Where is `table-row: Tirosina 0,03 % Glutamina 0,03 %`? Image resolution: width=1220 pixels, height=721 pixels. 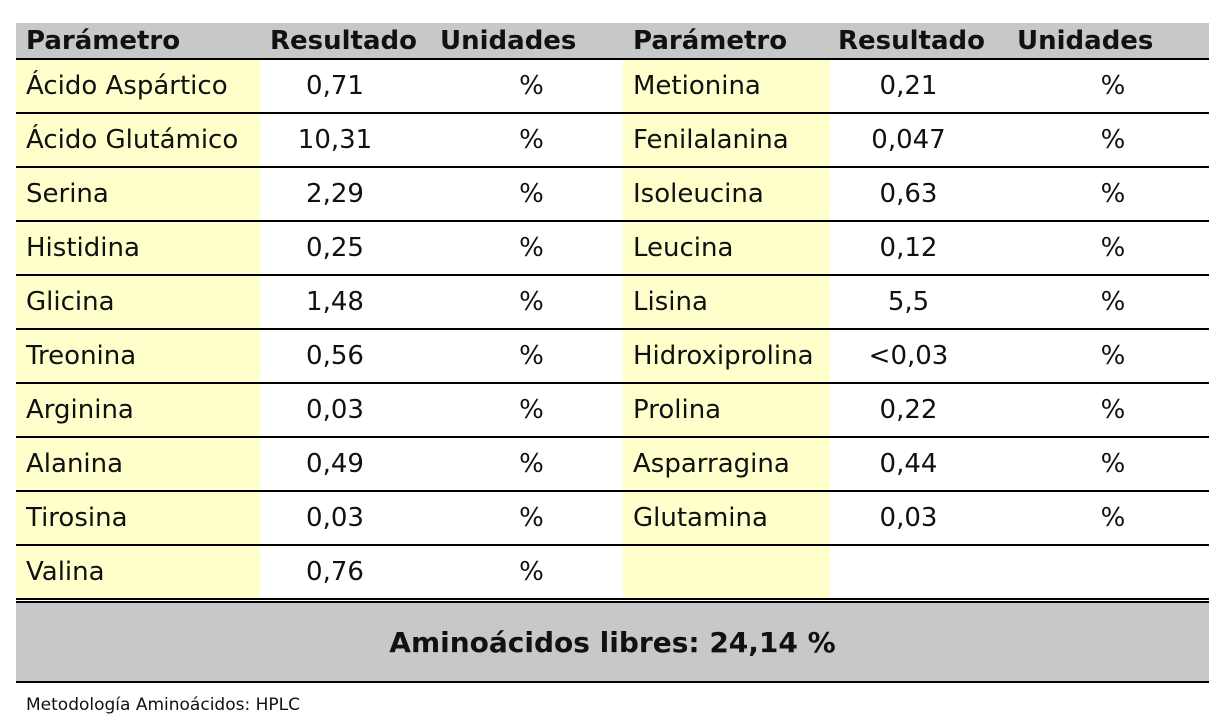 table-row: Tirosina 0,03 % Glutamina 0,03 % is located at coordinates (612, 518).